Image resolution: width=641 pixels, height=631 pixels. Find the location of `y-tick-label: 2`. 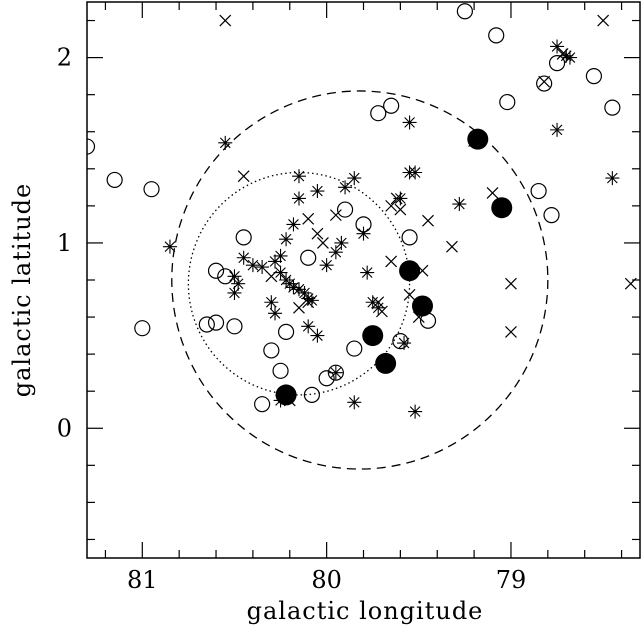

y-tick-label: 2 is located at coordinates (64, 58).